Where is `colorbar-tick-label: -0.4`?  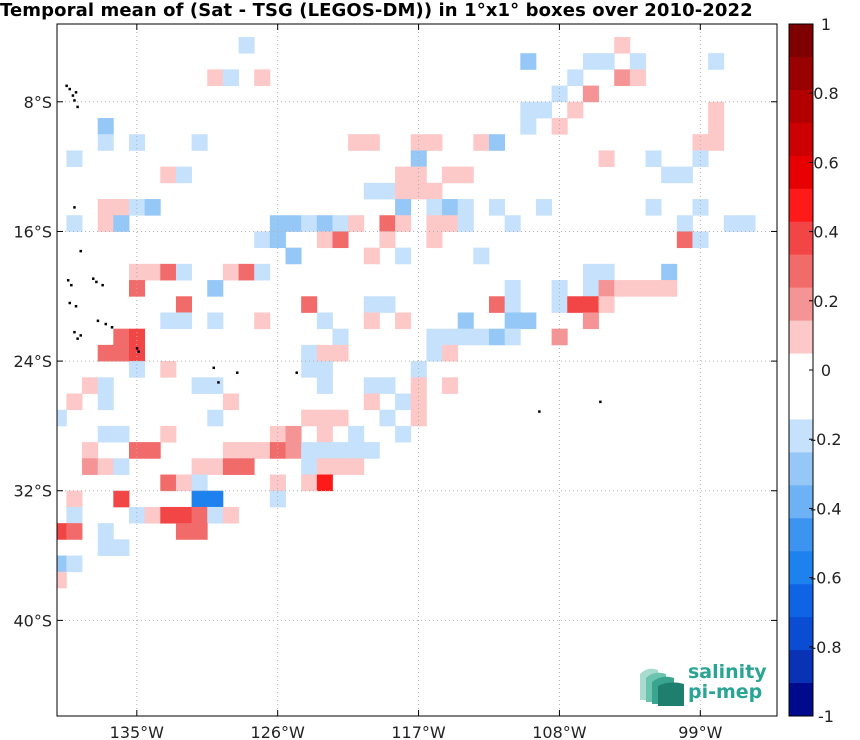 colorbar-tick-label: -0.4 is located at coordinates (825, 508).